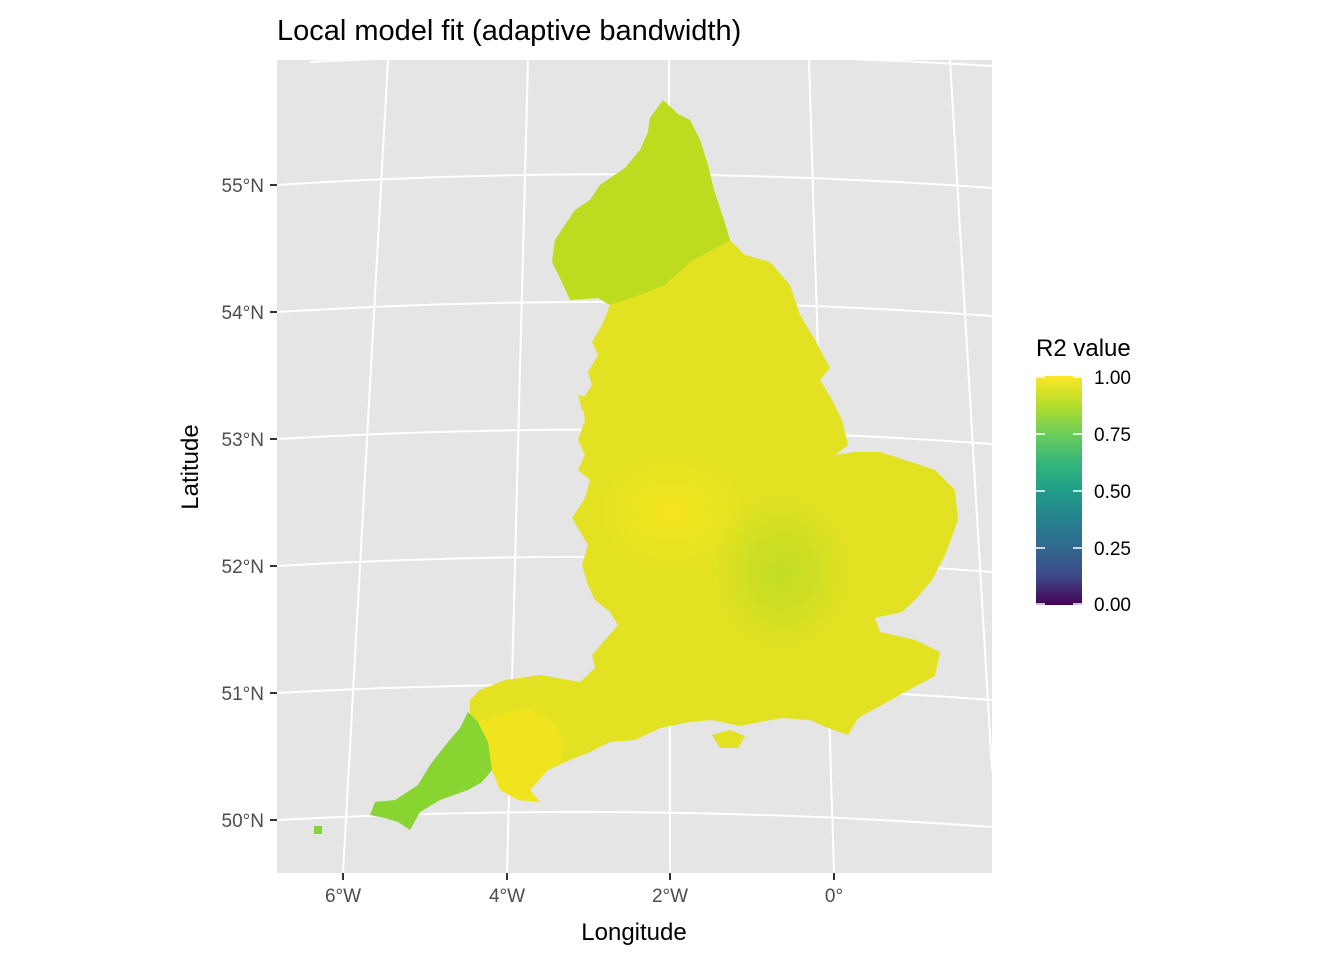 Image resolution: width=1344 pixels, height=960 pixels. I want to click on legend-label: 0.75, so click(1112, 435).